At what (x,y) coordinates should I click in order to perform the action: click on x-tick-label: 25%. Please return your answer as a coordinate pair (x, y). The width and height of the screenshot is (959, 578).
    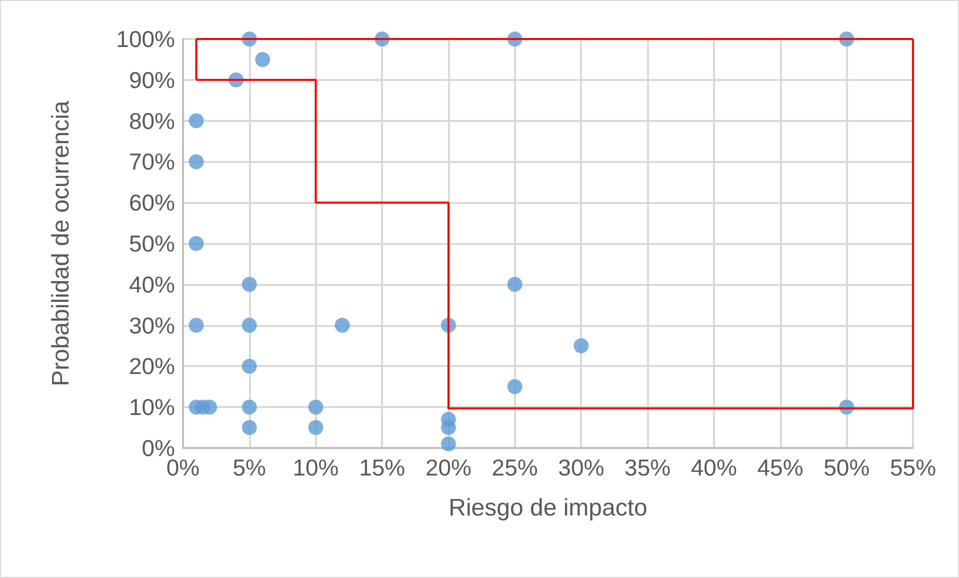
    Looking at the image, I should click on (515, 467).